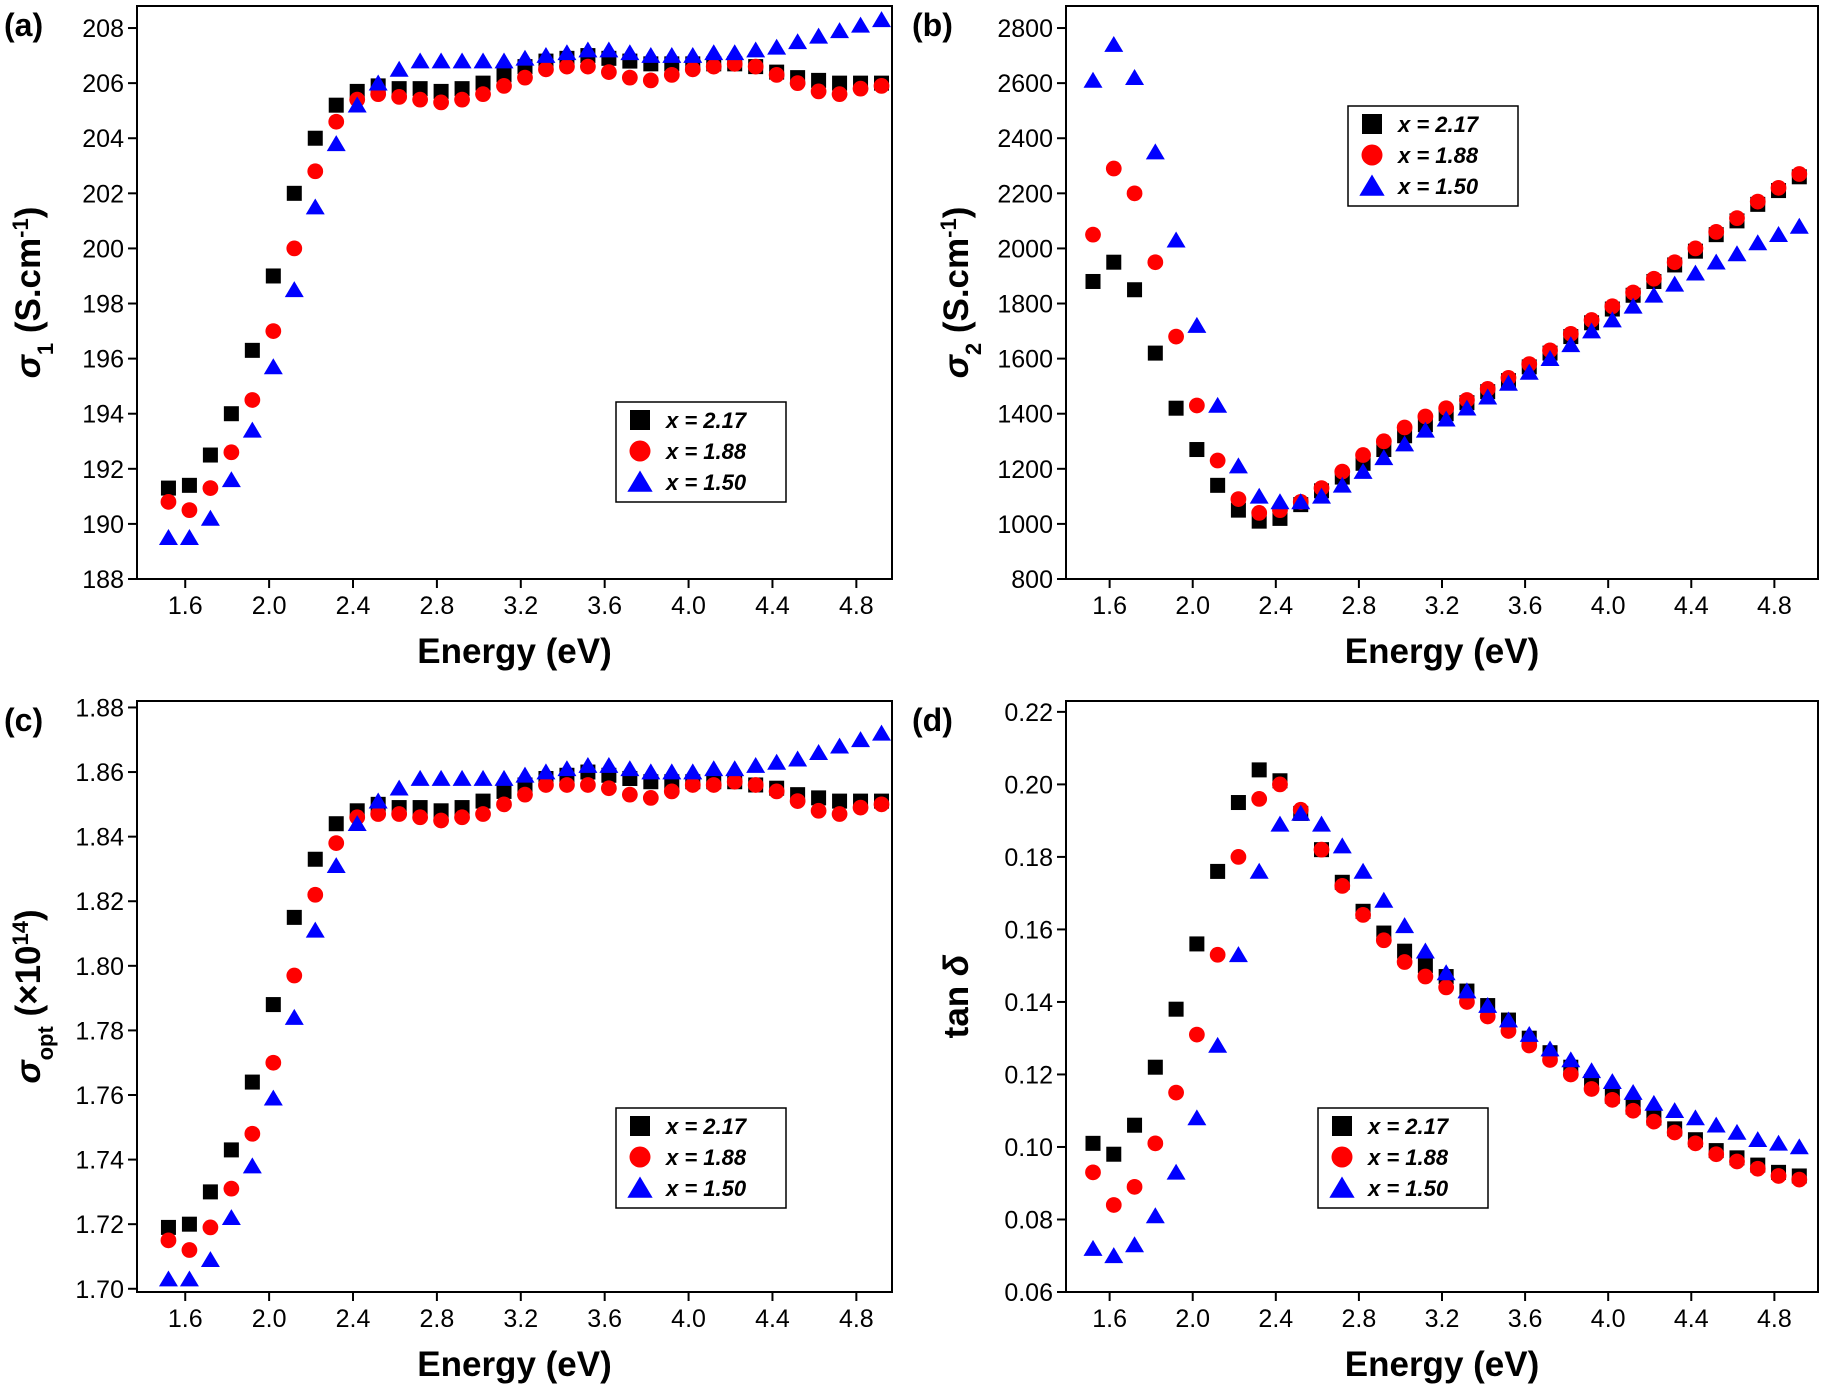  I want to click on y-tick-label: 188, so click(103, 580).